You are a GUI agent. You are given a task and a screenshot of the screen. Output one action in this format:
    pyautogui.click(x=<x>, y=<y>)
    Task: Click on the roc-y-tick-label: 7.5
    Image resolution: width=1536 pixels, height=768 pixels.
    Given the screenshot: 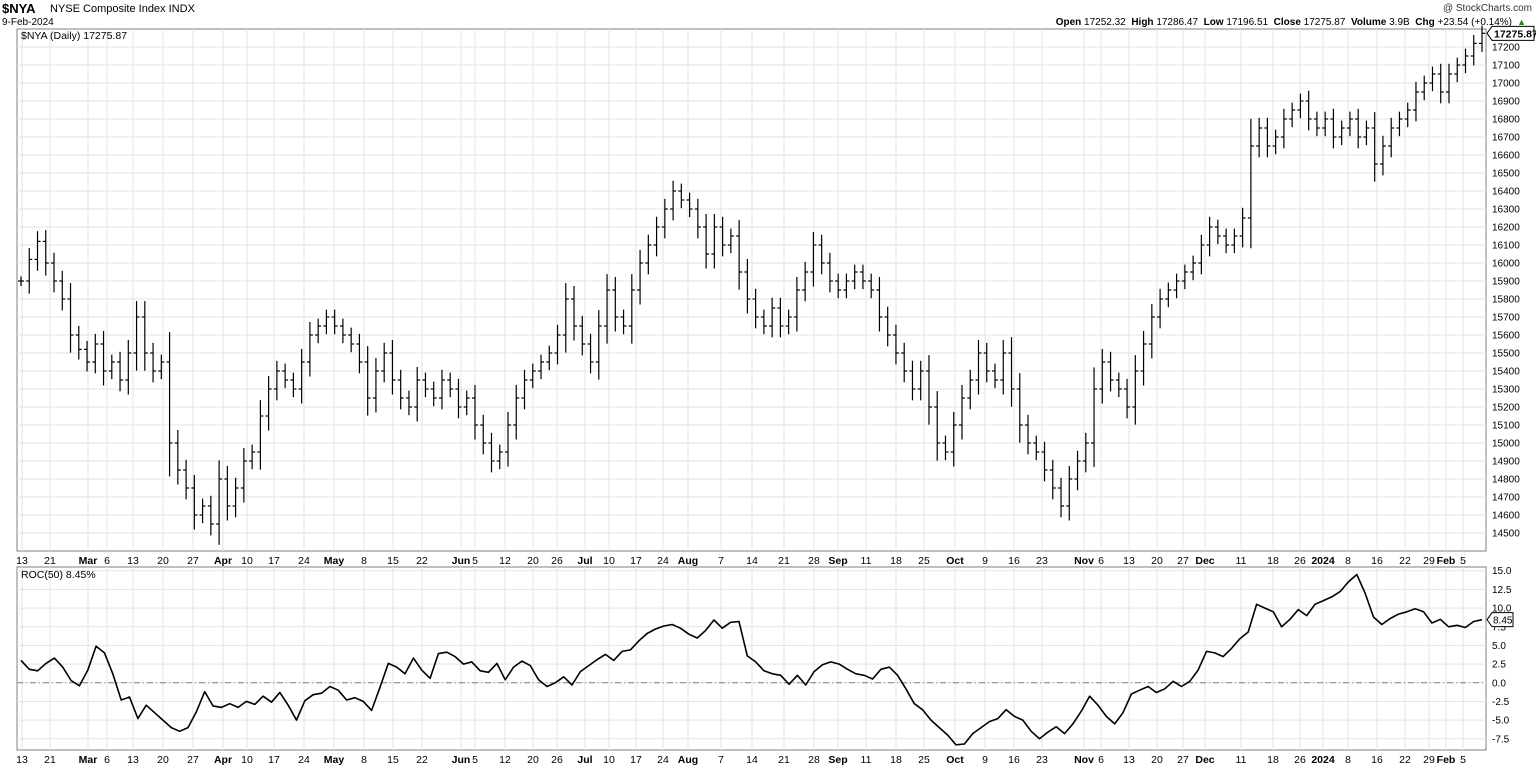 What is the action you would take?
    pyautogui.click(x=1499, y=627)
    